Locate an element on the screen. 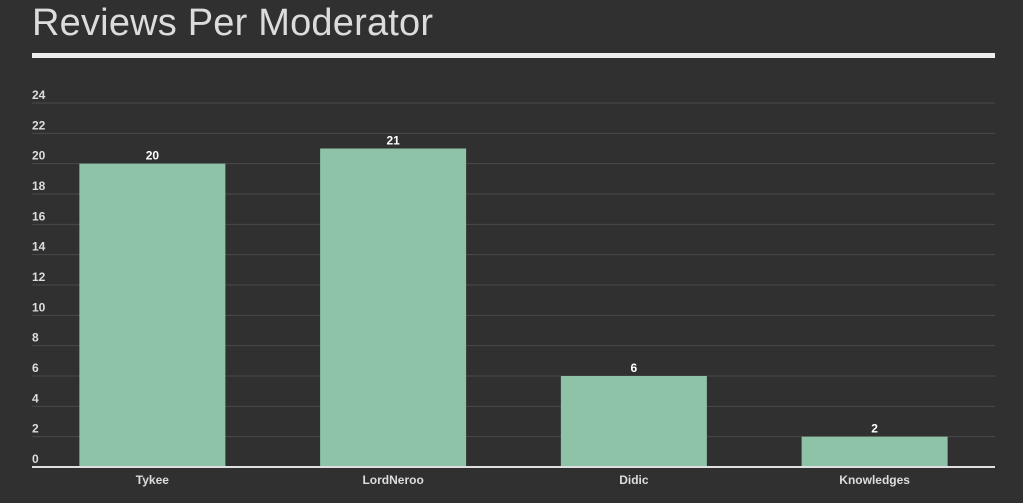 The width and height of the screenshot is (1023, 503). bar-tykee is located at coordinates (152, 315).